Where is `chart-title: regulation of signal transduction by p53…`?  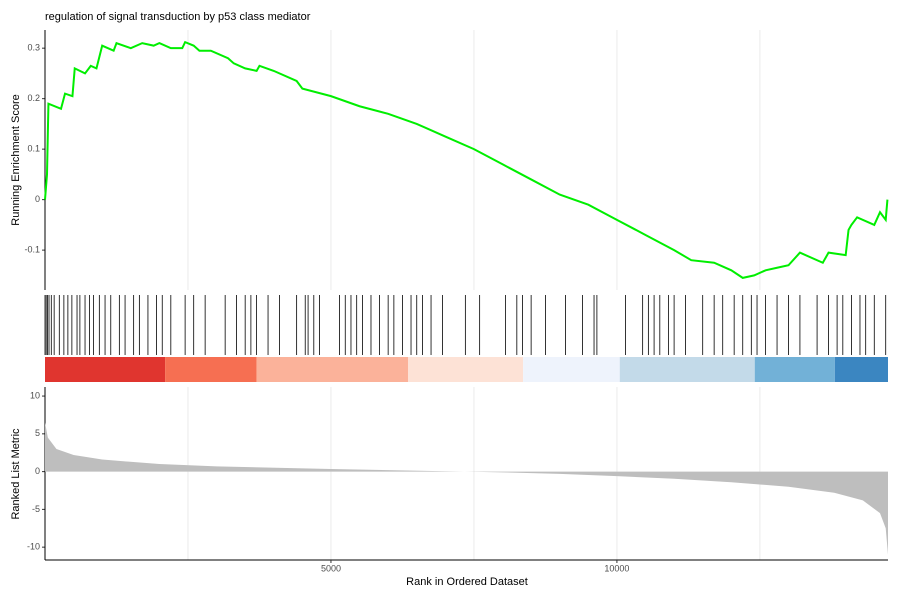
chart-title: regulation of signal transduction by p53… is located at coordinates (178, 17).